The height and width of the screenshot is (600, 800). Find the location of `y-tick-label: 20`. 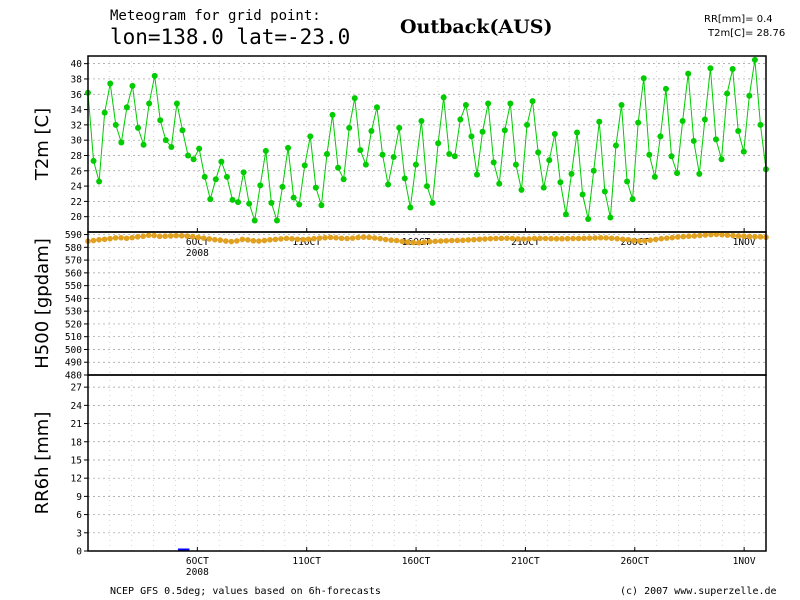

y-tick-label: 20 is located at coordinates (77, 217).